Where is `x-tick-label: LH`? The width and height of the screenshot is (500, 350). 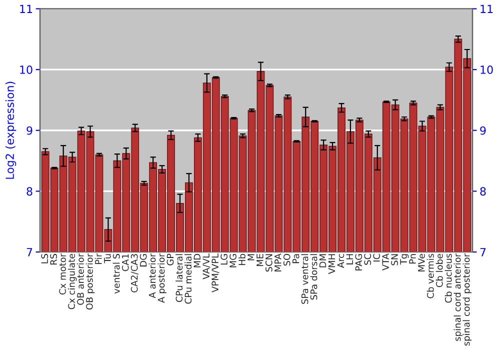
x-tick-label: LH is located at coordinates (349, 259).